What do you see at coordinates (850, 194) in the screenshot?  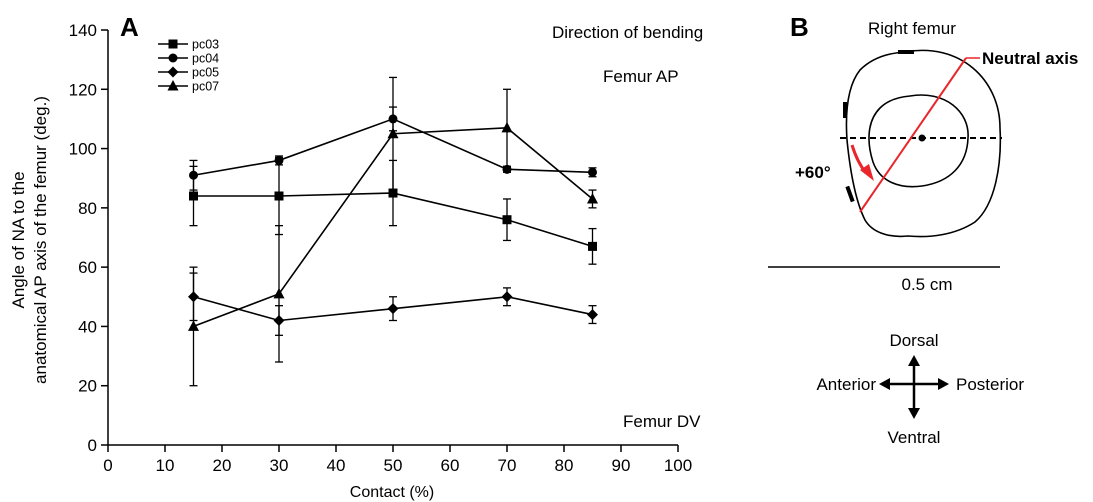 I see `muscle-marker-left-lower` at bounding box center [850, 194].